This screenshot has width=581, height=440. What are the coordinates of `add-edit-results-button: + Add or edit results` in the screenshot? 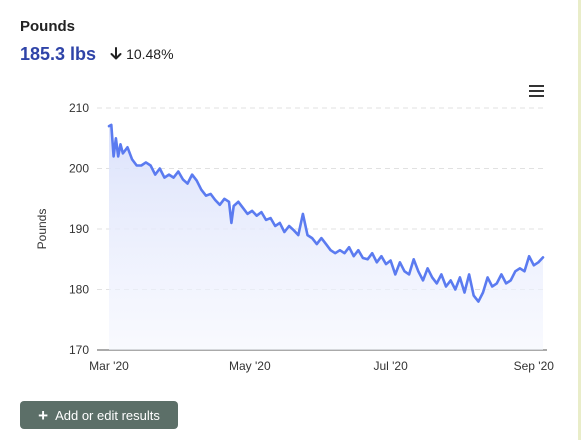 It's located at (99, 415).